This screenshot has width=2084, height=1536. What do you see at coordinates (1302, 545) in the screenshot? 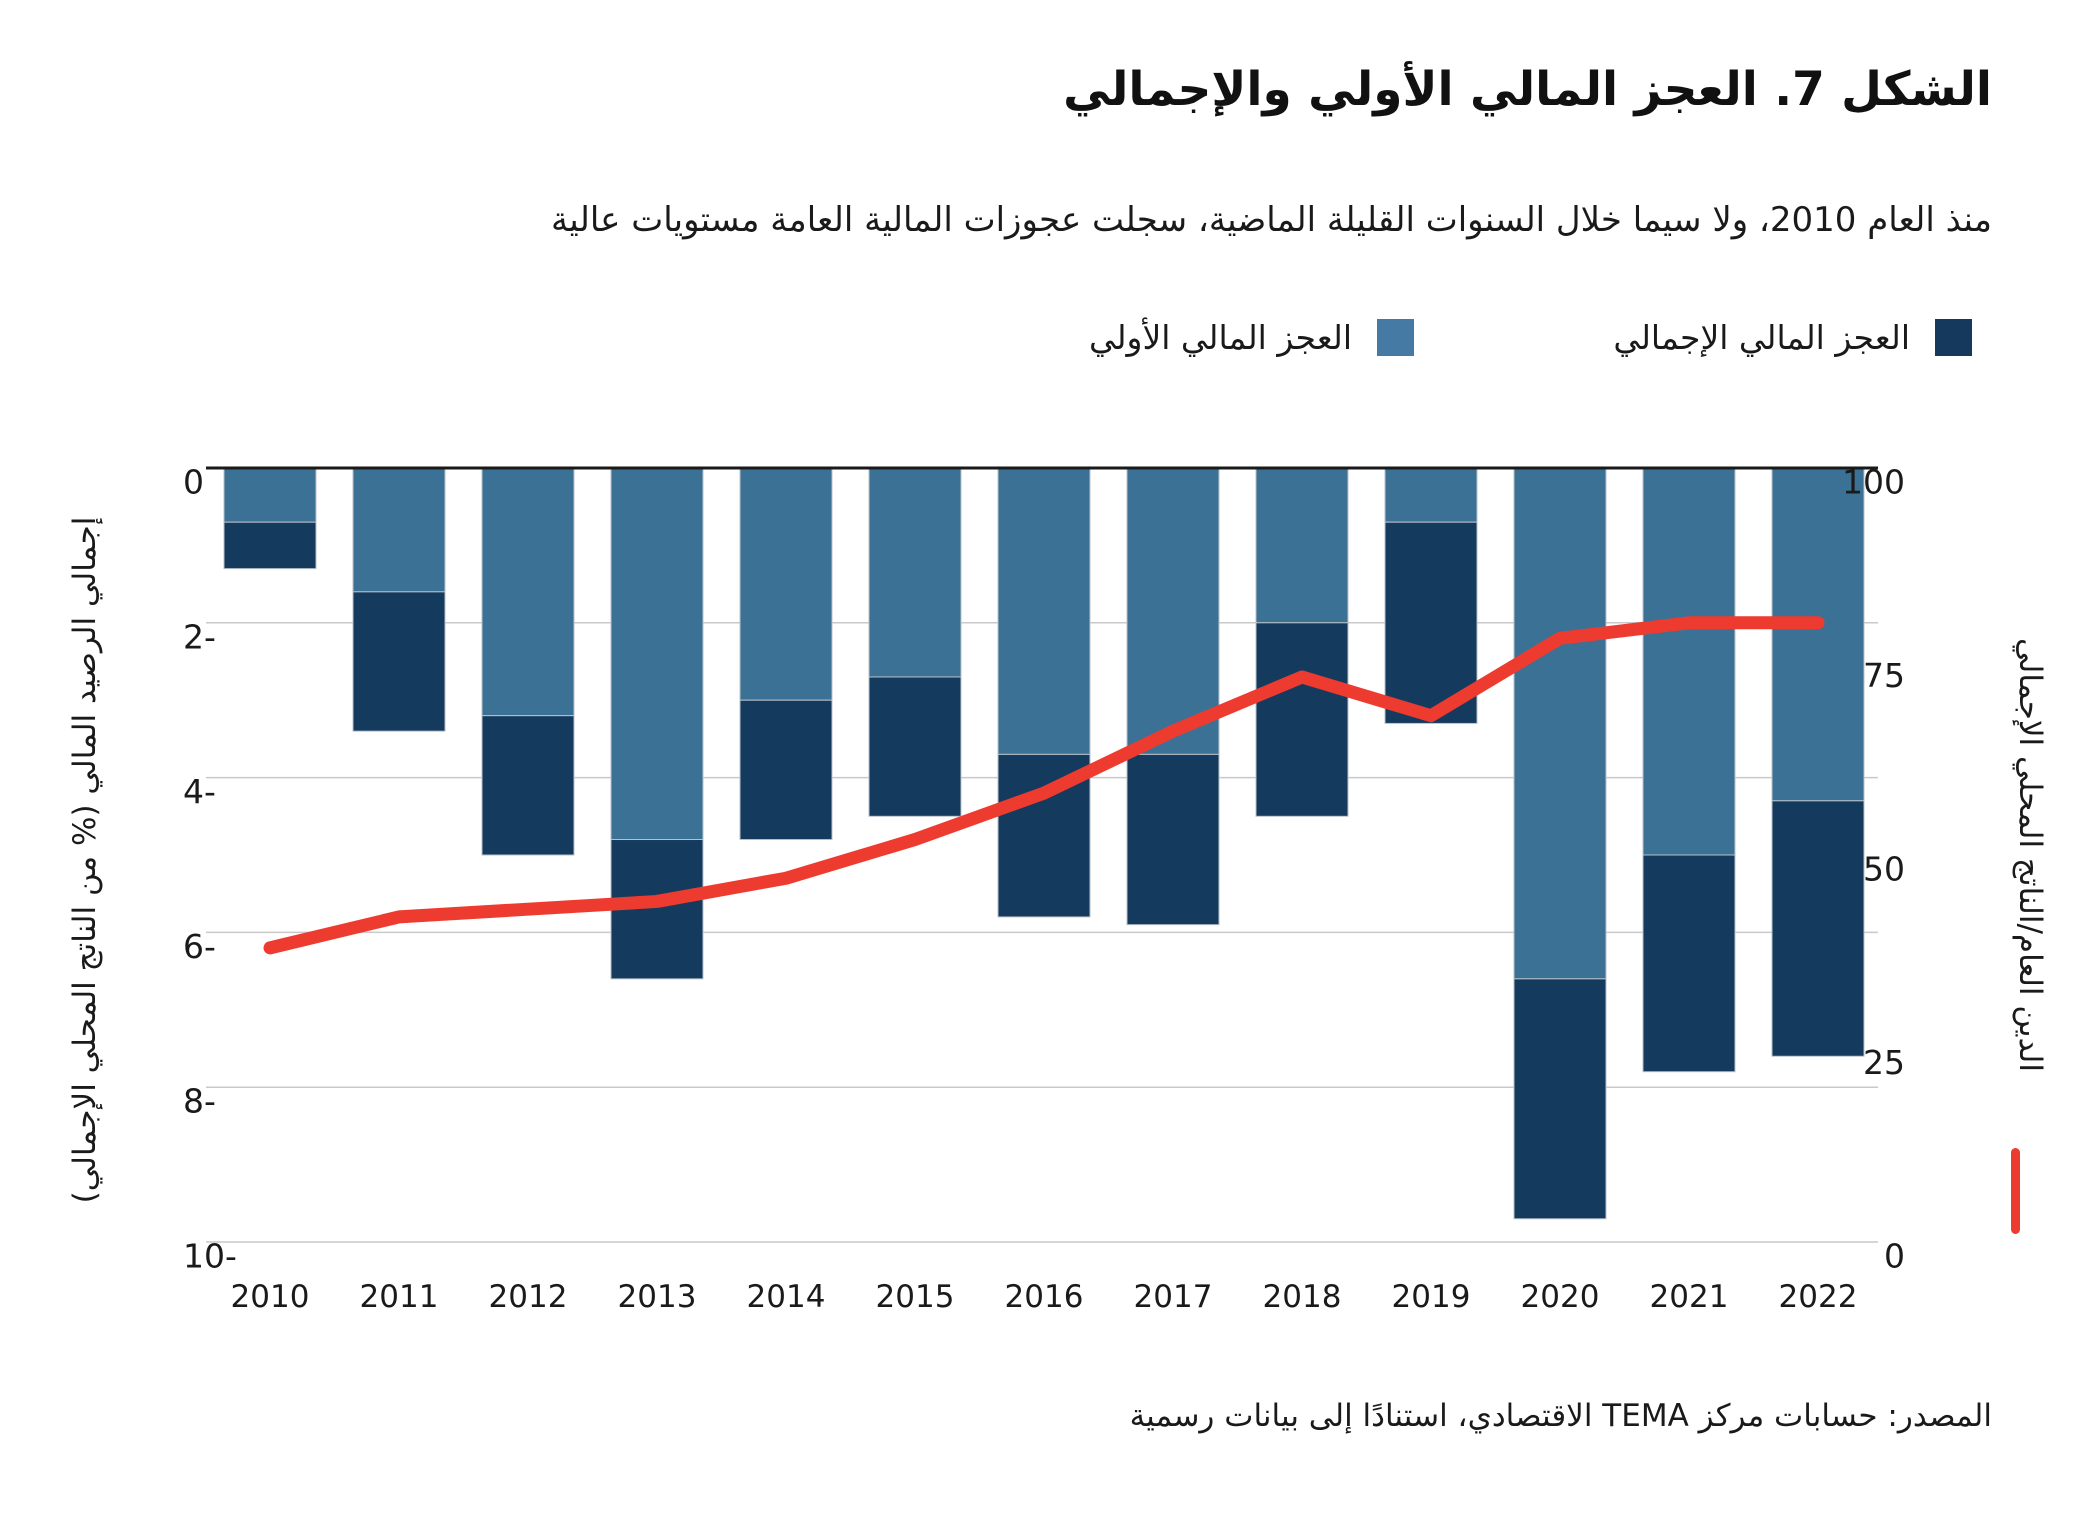
I see `bar-primary-2018` at bounding box center [1302, 545].